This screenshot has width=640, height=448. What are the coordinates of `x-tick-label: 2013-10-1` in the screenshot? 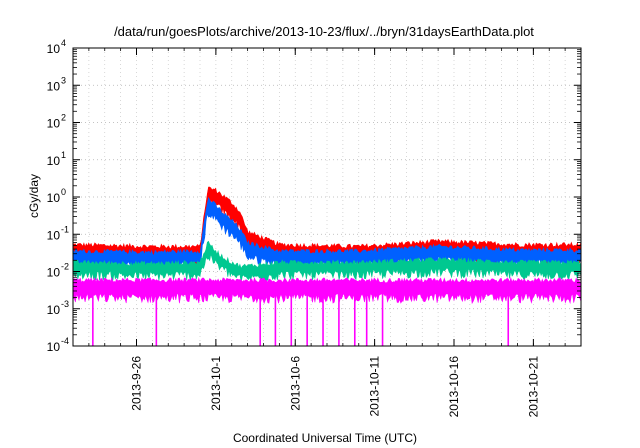 It's located at (216, 383).